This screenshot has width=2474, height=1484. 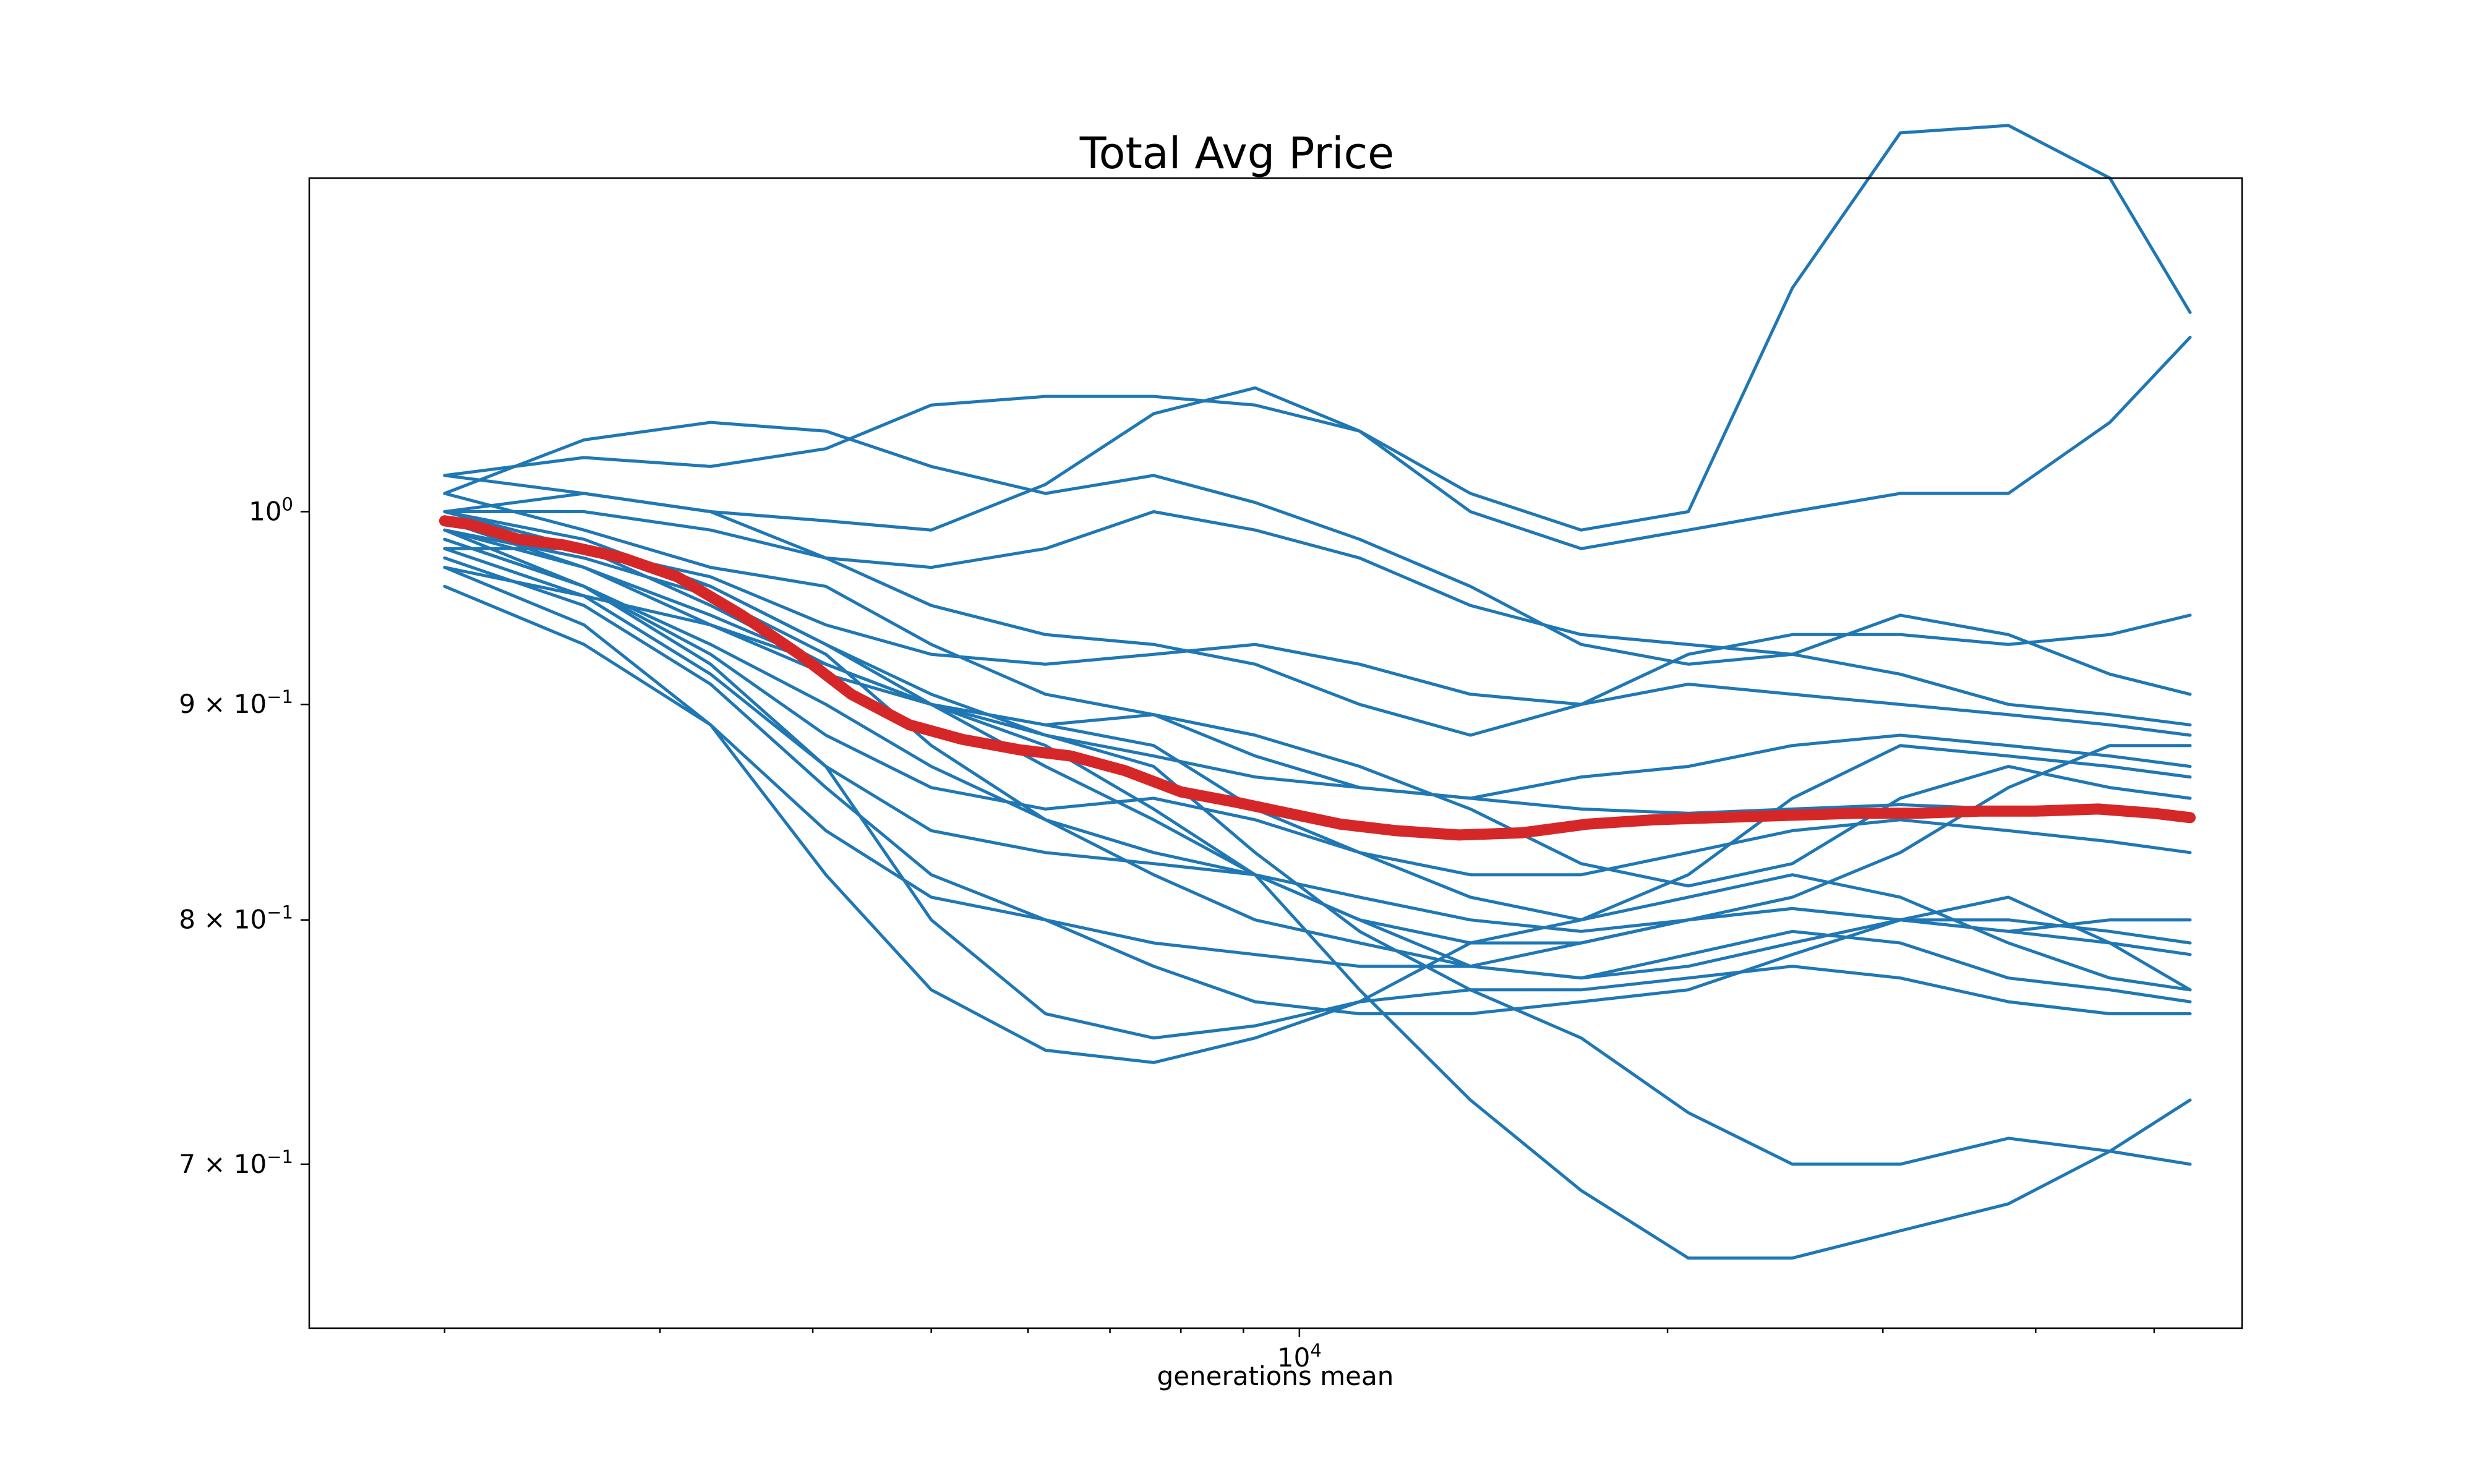 I want to click on chart-title: Total Avg Price, so click(x=1236, y=153).